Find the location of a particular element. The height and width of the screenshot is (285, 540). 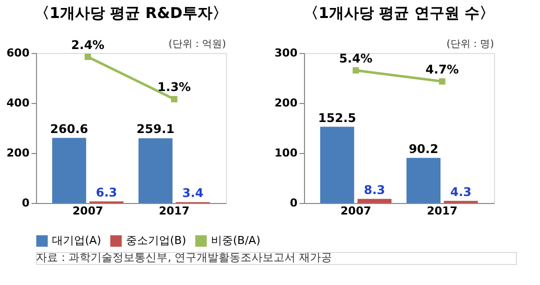

chart-title: 〈1개사당 평균 R&D투자〉 is located at coordinates (131, 13).